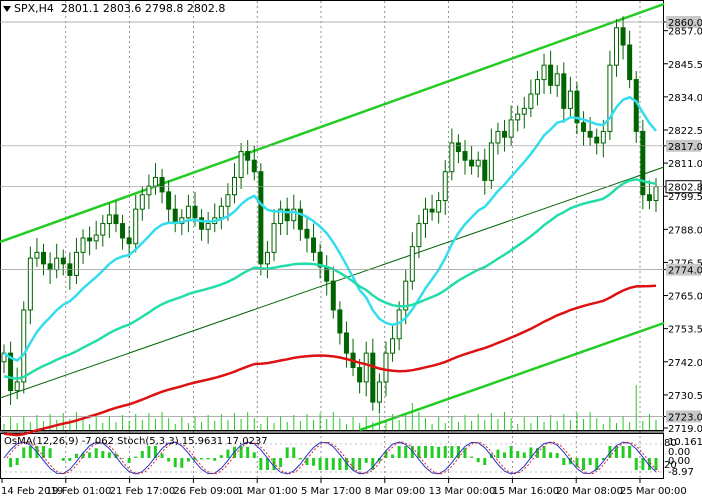 This screenshot has height=498, width=702. What do you see at coordinates (685, 396) in the screenshot?
I see `price-axis-label: 2730.5` at bounding box center [685, 396].